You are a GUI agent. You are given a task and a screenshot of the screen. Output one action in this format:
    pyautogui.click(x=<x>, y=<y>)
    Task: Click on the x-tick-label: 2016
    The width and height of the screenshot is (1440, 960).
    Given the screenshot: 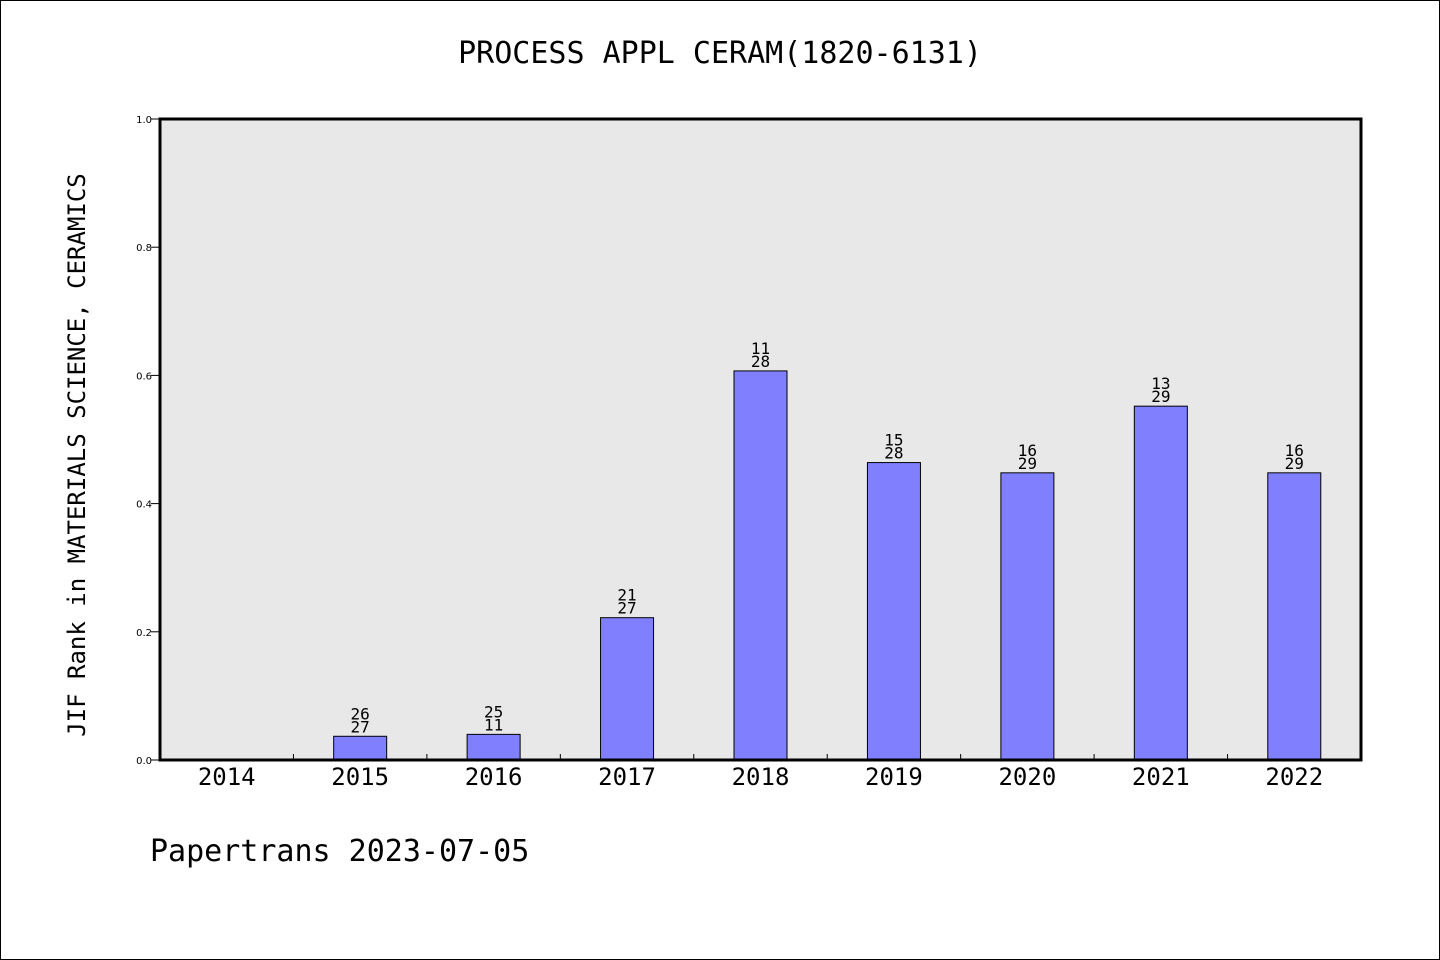 What is the action you would take?
    pyautogui.click(x=494, y=777)
    